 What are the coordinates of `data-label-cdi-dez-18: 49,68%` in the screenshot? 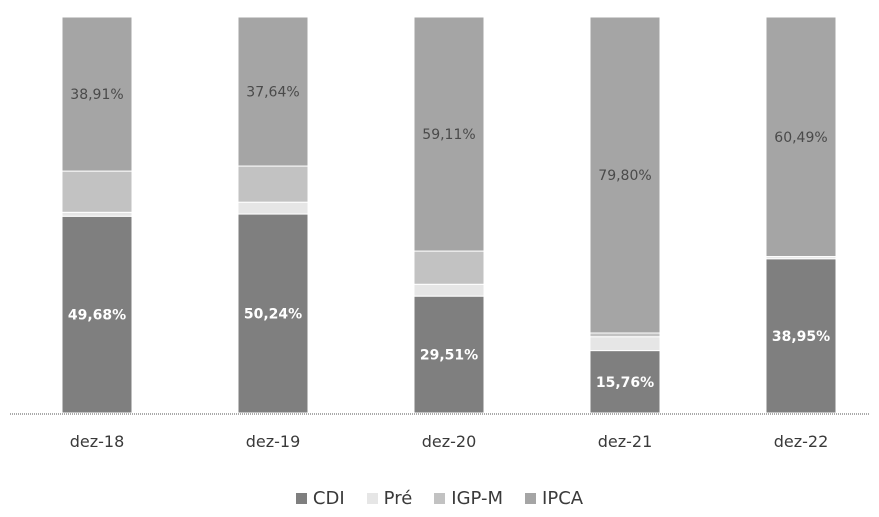 It's located at (97, 316).